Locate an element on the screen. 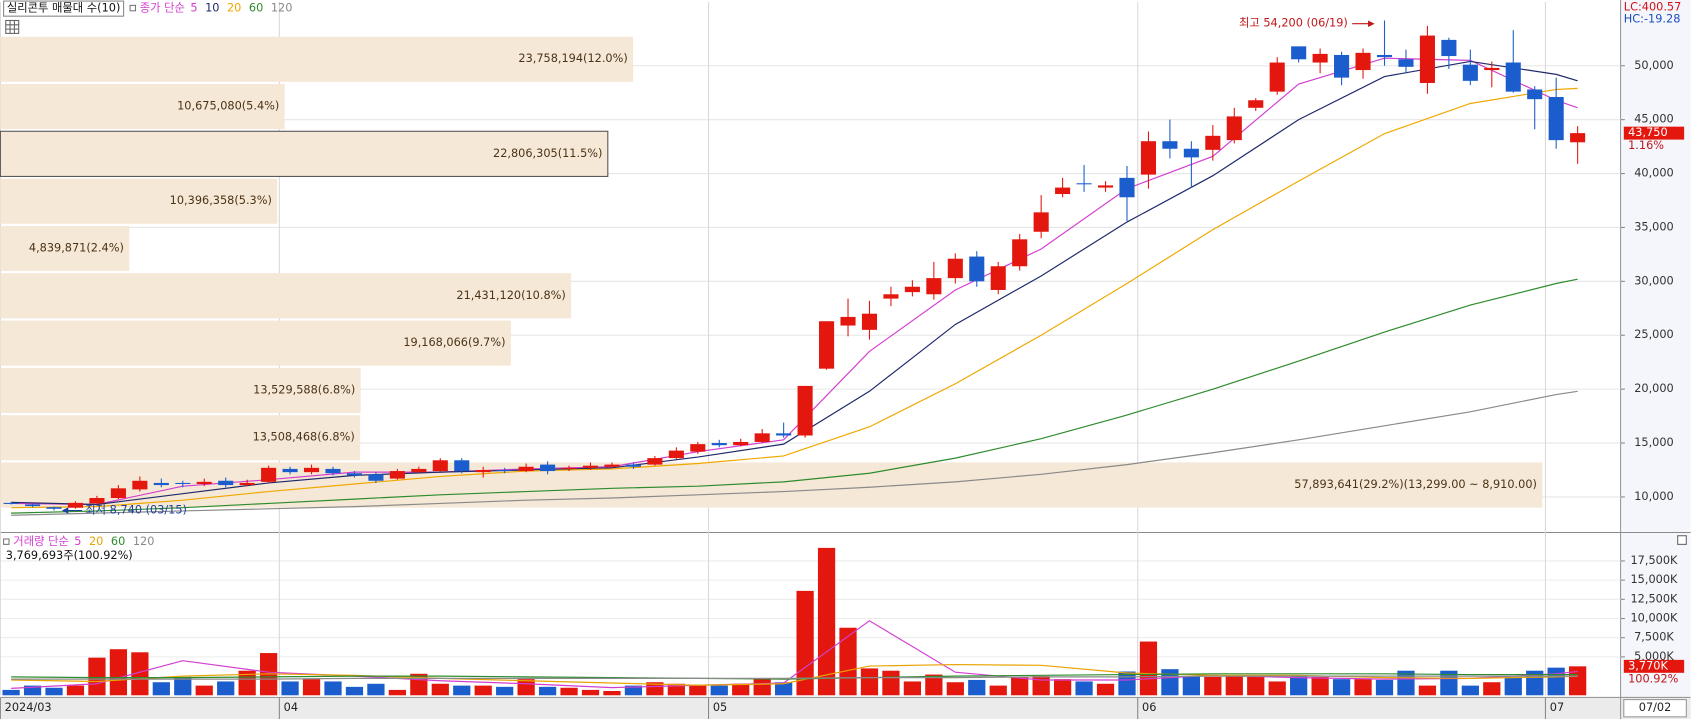 The image size is (1691, 719). y-tick-label: 15,000K is located at coordinates (1655, 579).